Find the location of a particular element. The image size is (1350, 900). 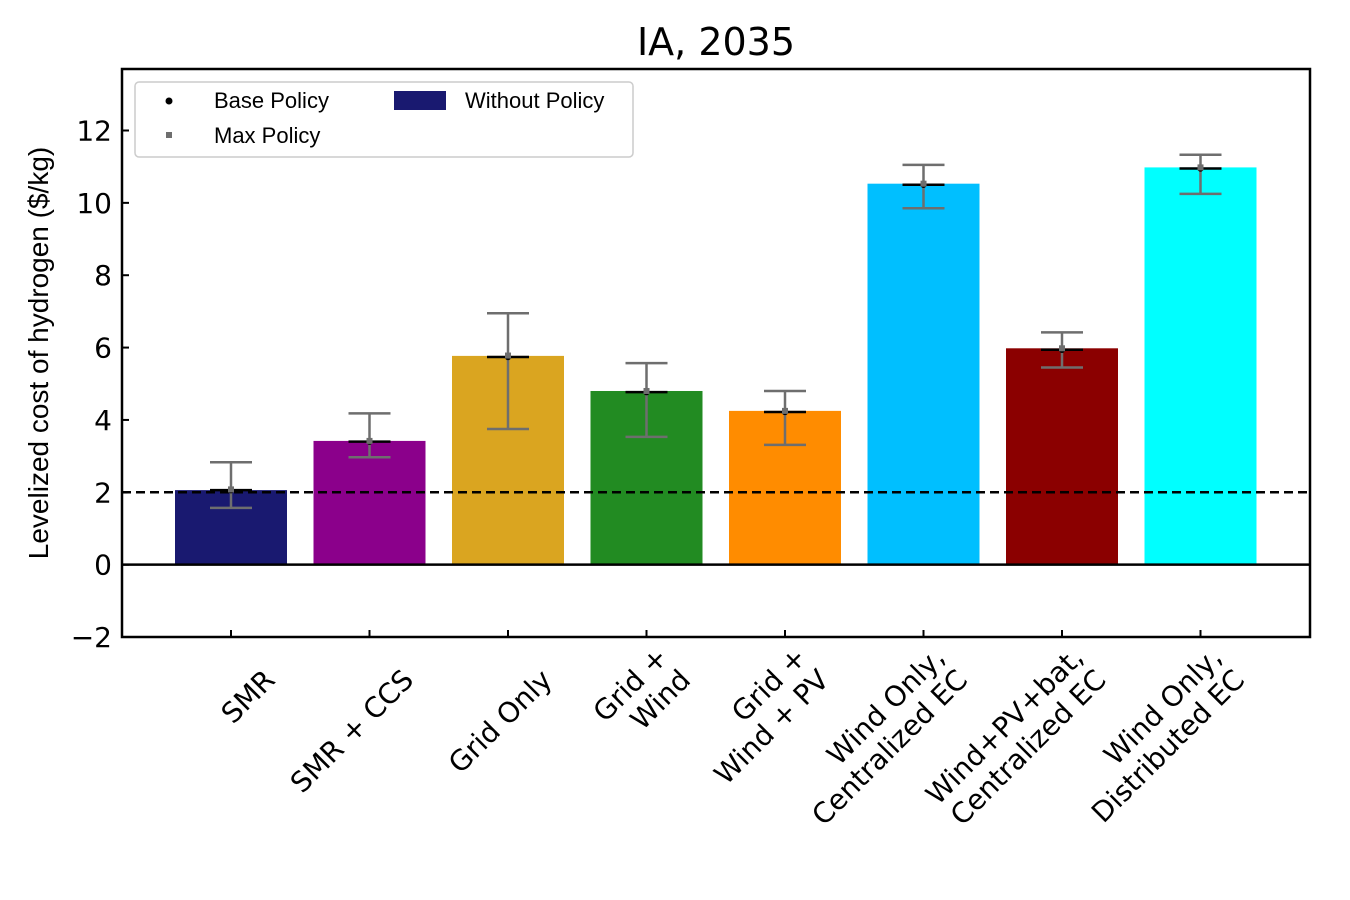

y-tick-label: 0 is located at coordinates (103, 565).